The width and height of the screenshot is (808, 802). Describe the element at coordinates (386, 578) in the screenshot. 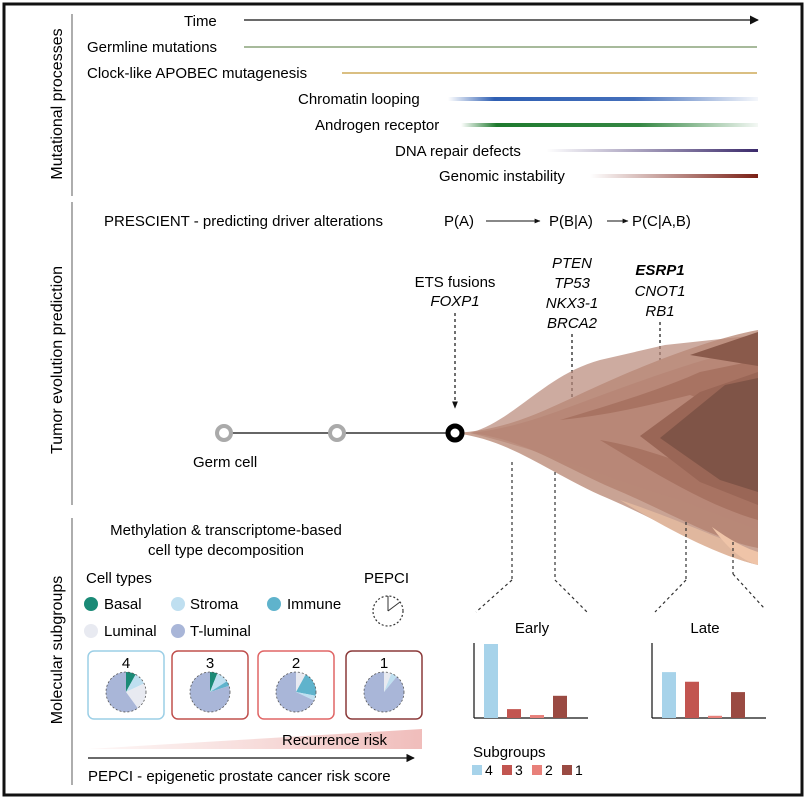

I see `pepci-label: PEPCI` at that location.